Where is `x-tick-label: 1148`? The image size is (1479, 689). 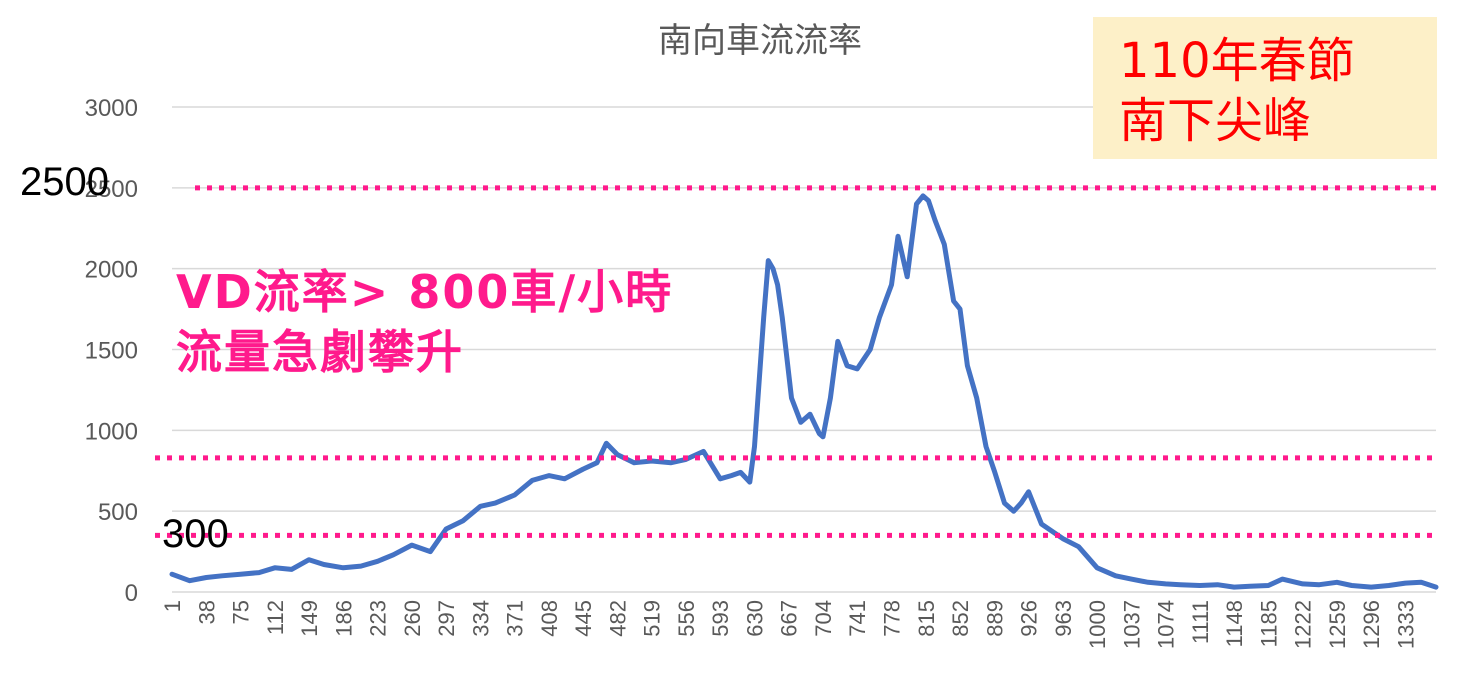
x-tick-label: 1148 is located at coordinates (1234, 623).